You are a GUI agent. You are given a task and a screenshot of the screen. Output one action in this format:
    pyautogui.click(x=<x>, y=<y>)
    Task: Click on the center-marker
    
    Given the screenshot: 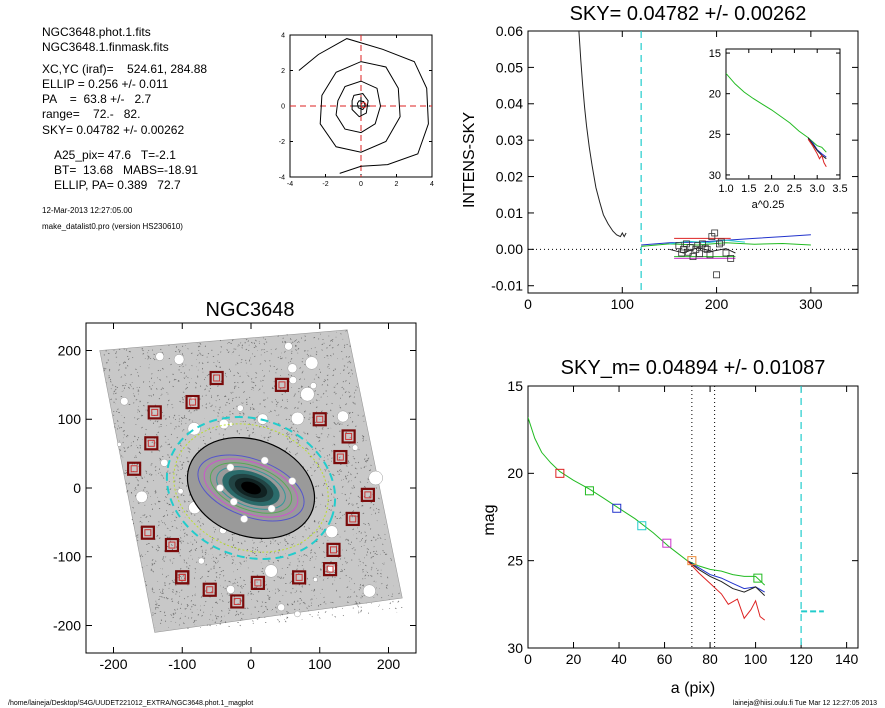 What is the action you would take?
    pyautogui.click(x=363, y=105)
    